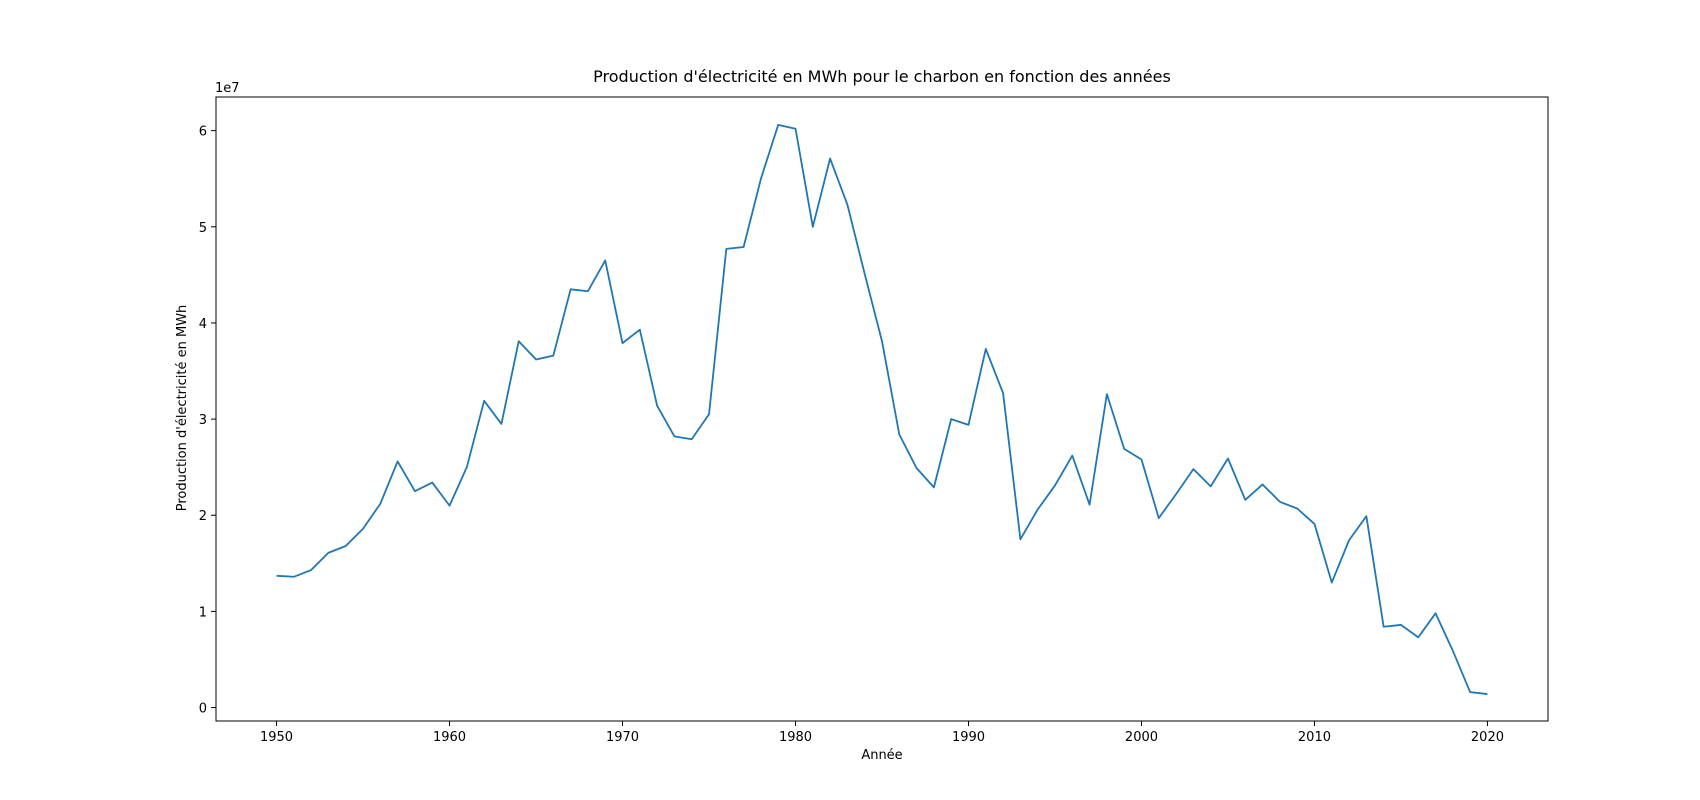  What do you see at coordinates (795, 737) in the screenshot?
I see `x-tick-label: 1980` at bounding box center [795, 737].